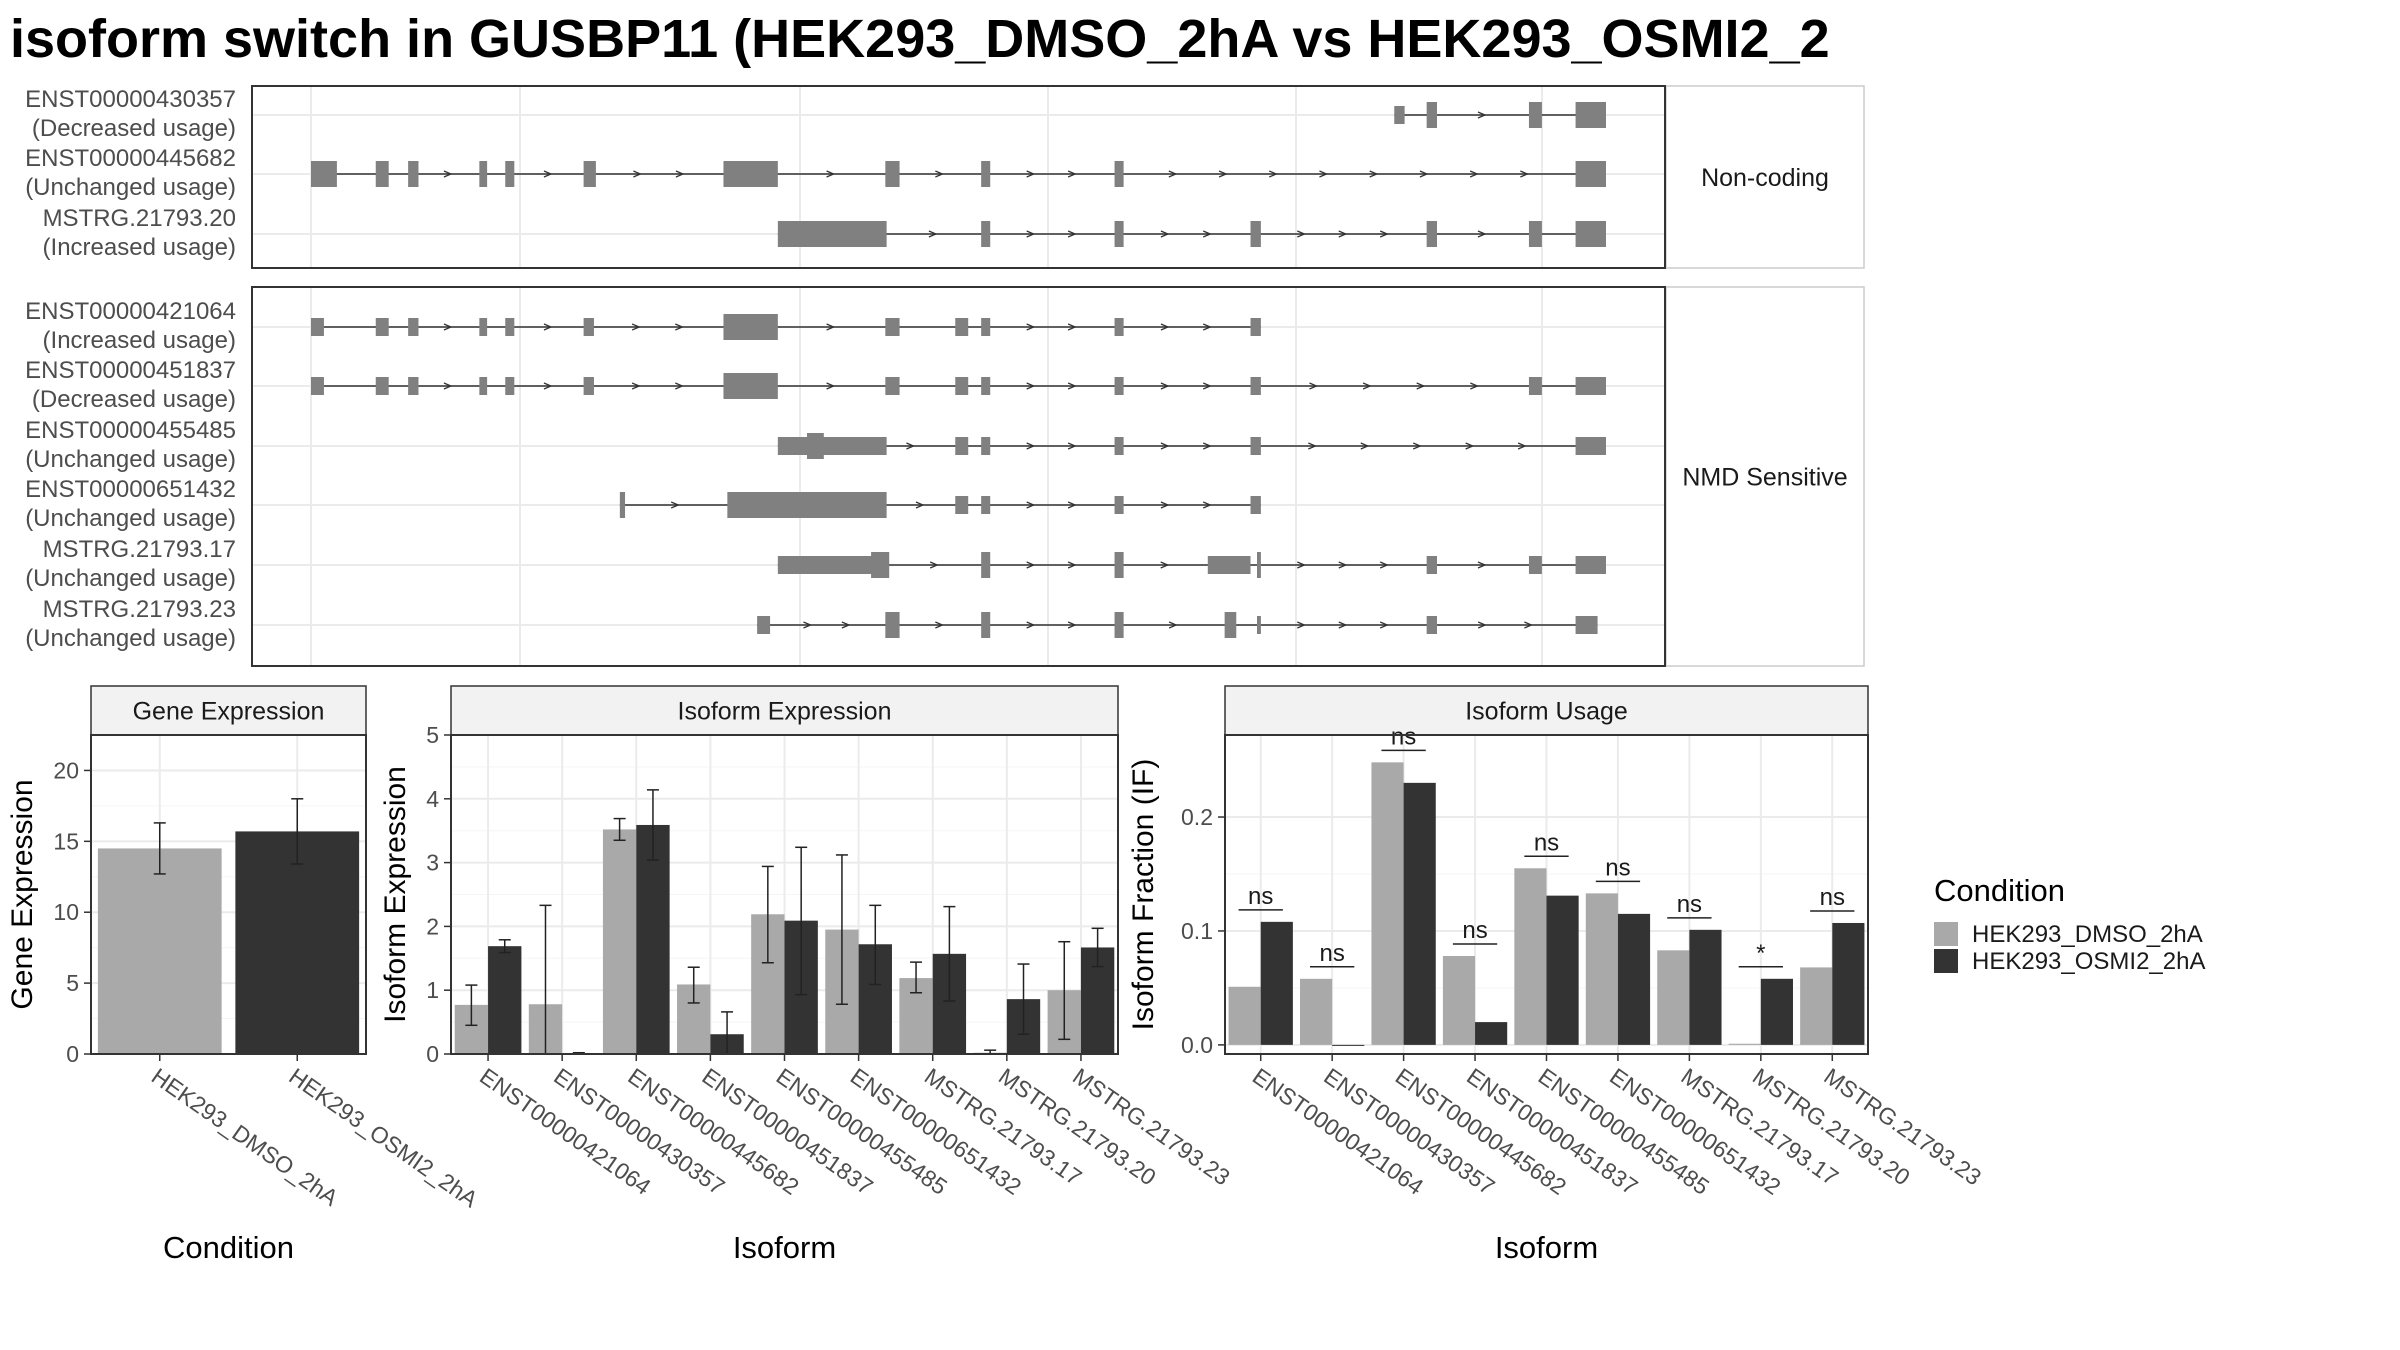 The image size is (2400, 1350). I want to click on isoform-usage-label: (Decreased usage), so click(134, 128).